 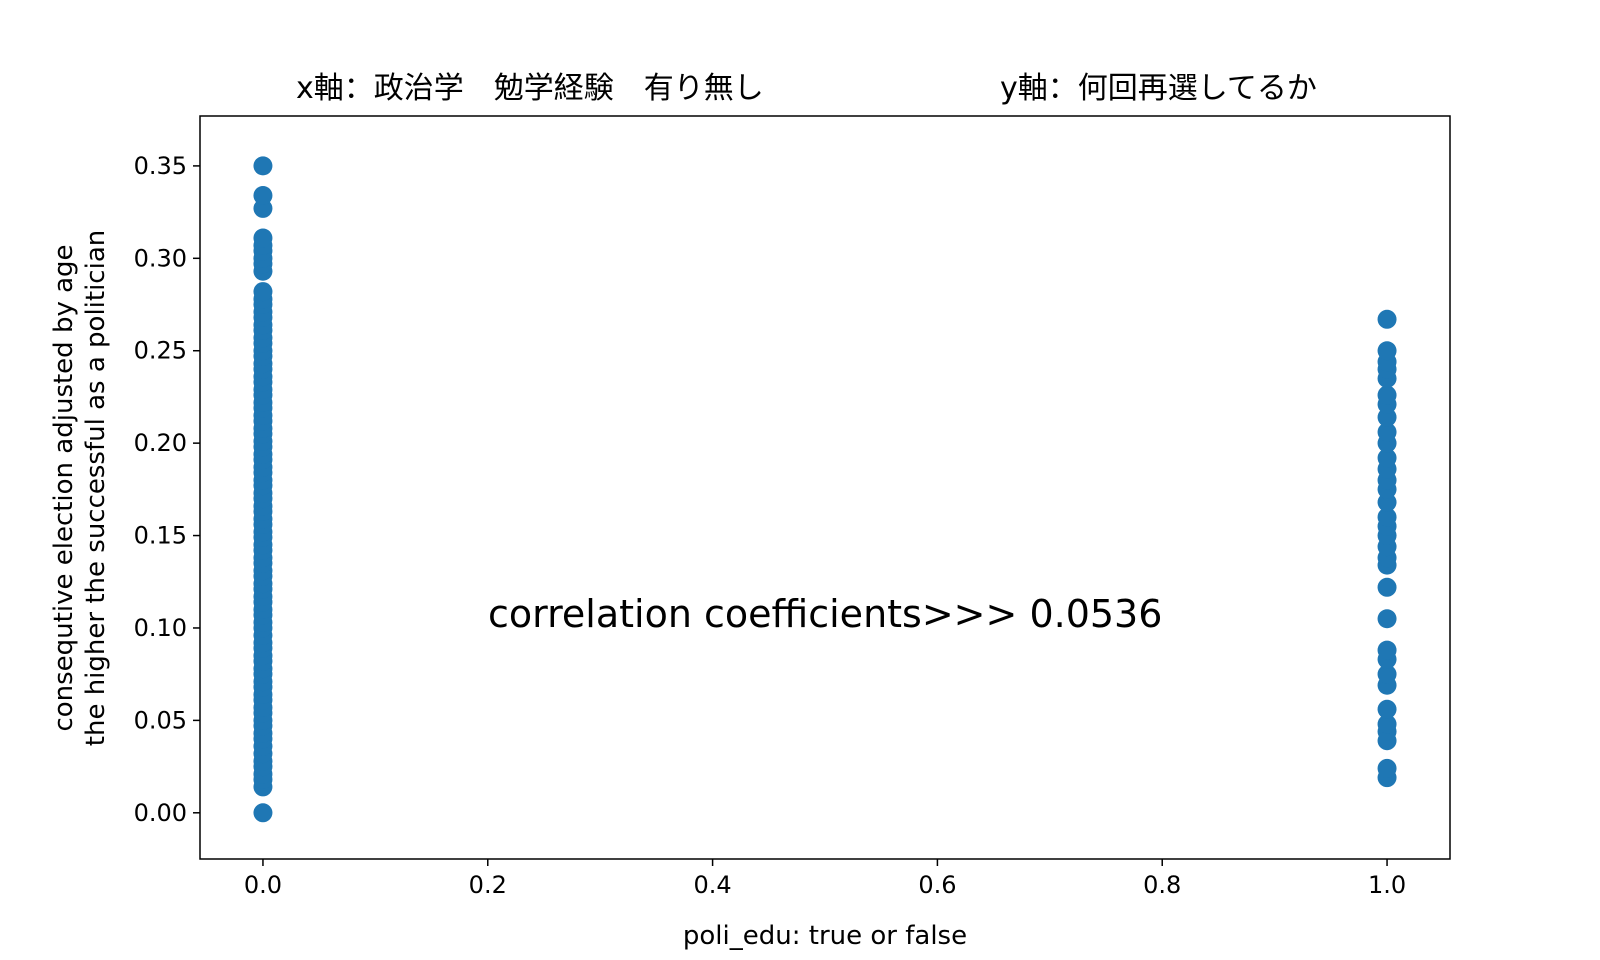 I want to click on y-tick-label: 0.20, so click(x=160, y=443).